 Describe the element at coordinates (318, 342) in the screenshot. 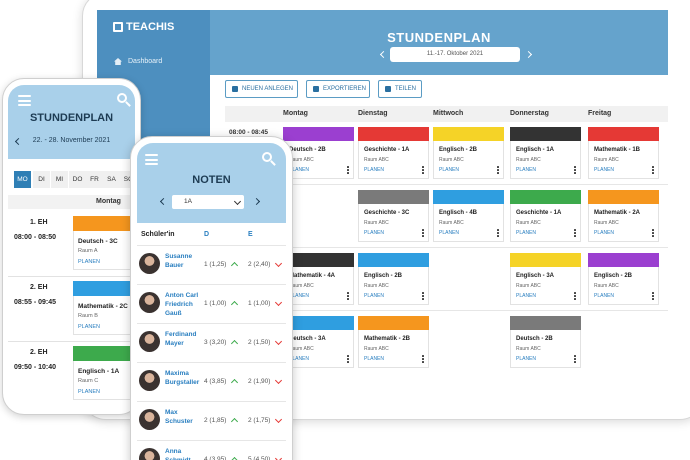

I see `lesson-card: Deutsch - 3A Raum ABC PLANEN` at that location.